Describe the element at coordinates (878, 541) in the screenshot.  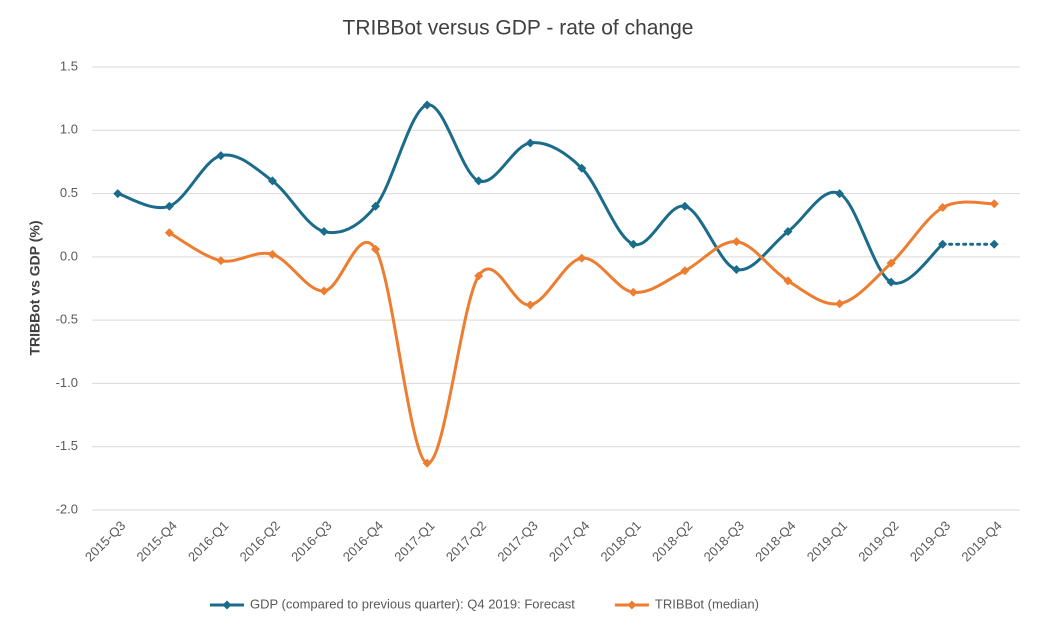
I see `x-tick-label: 2019-Q2` at that location.